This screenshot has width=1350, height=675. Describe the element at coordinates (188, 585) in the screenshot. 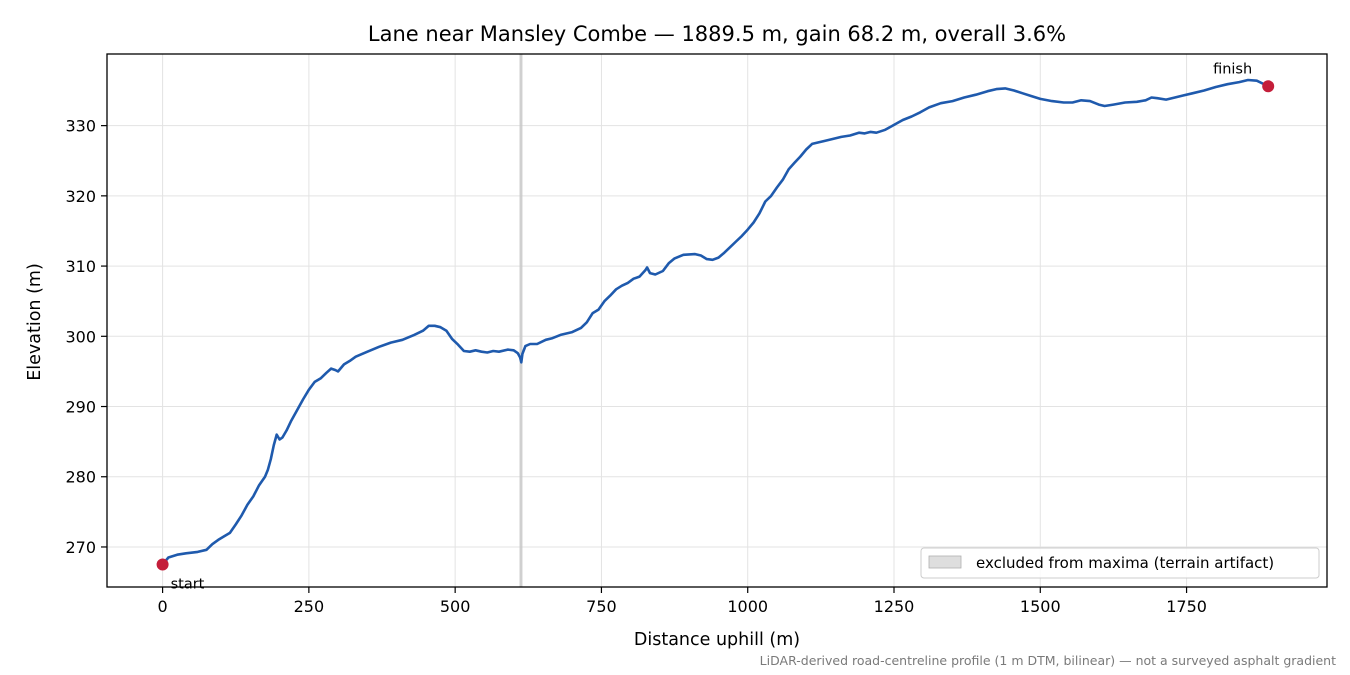

I see `start-label: start` at that location.